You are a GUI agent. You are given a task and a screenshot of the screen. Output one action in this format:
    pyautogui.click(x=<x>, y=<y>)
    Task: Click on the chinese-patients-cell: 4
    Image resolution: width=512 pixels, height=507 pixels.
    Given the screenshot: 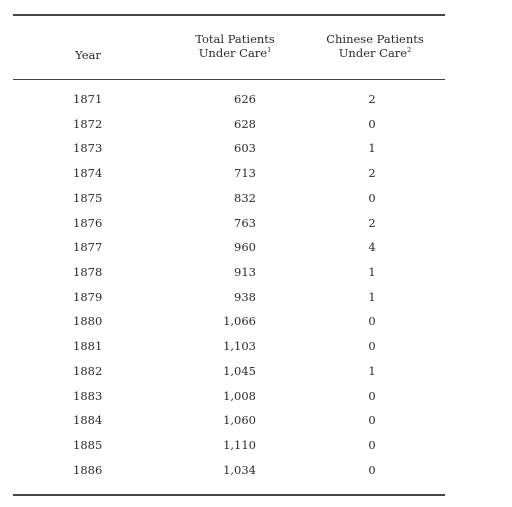 What is the action you would take?
    pyautogui.click(x=372, y=247)
    